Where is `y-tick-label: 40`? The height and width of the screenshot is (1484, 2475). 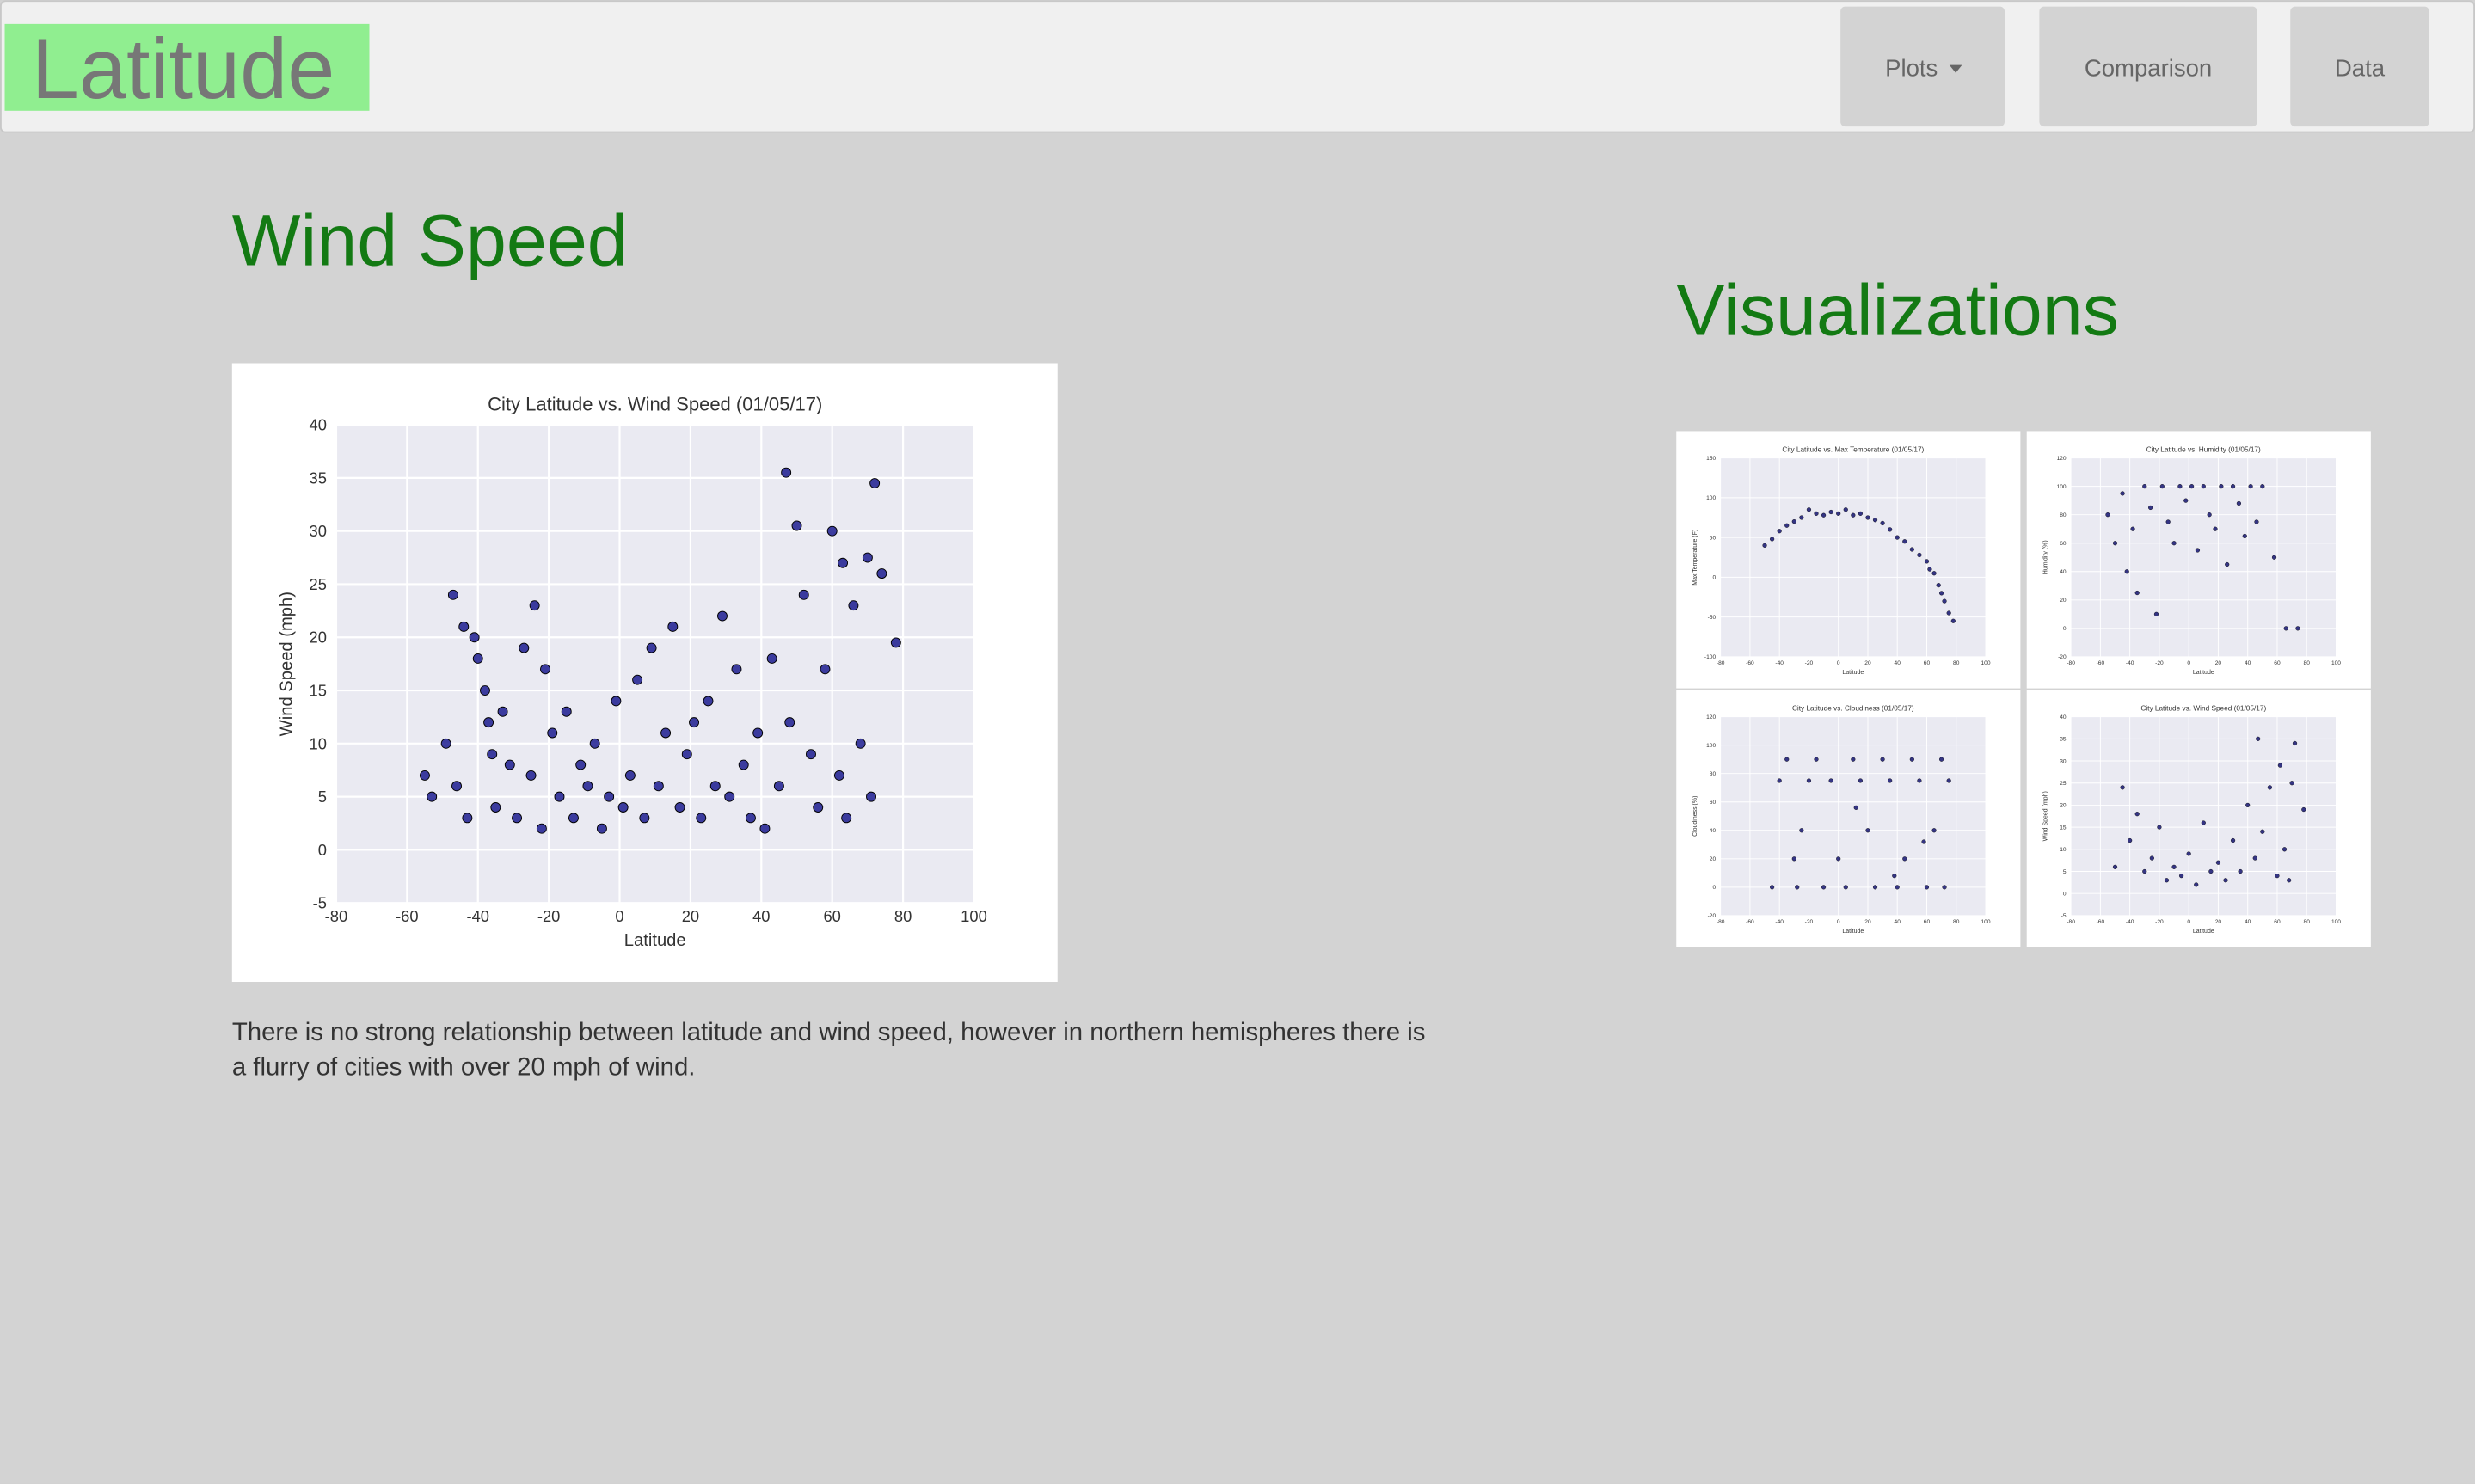 y-tick-label: 40 is located at coordinates (318, 424).